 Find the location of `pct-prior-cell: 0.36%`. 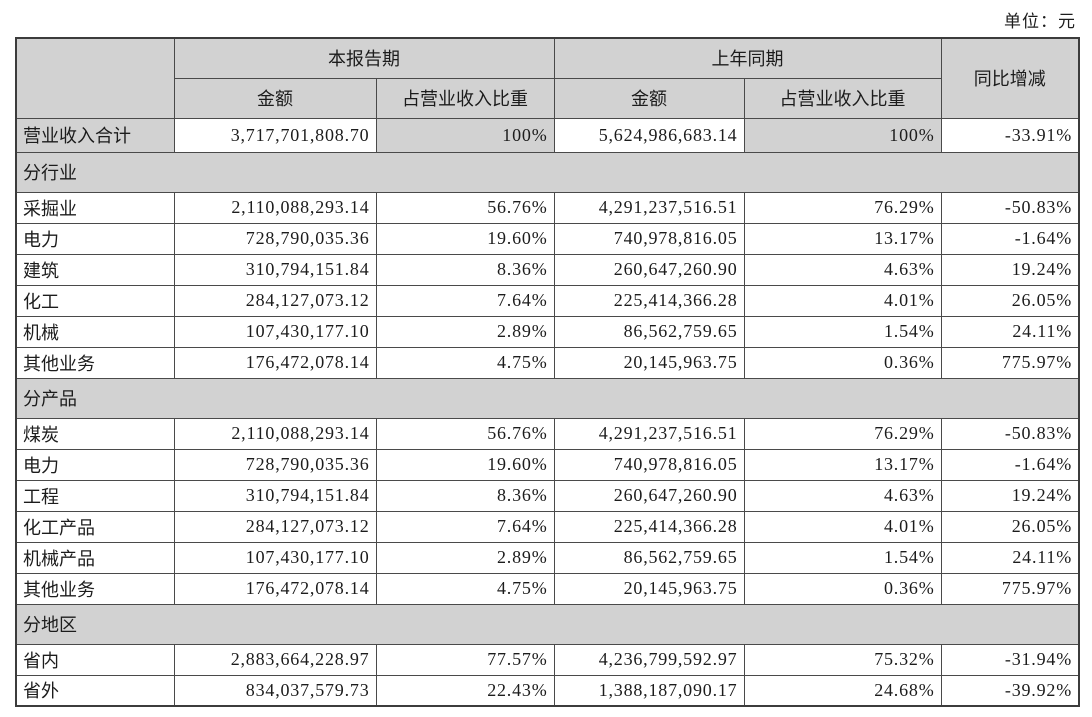

pct-prior-cell: 0.36% is located at coordinates (842, 588).